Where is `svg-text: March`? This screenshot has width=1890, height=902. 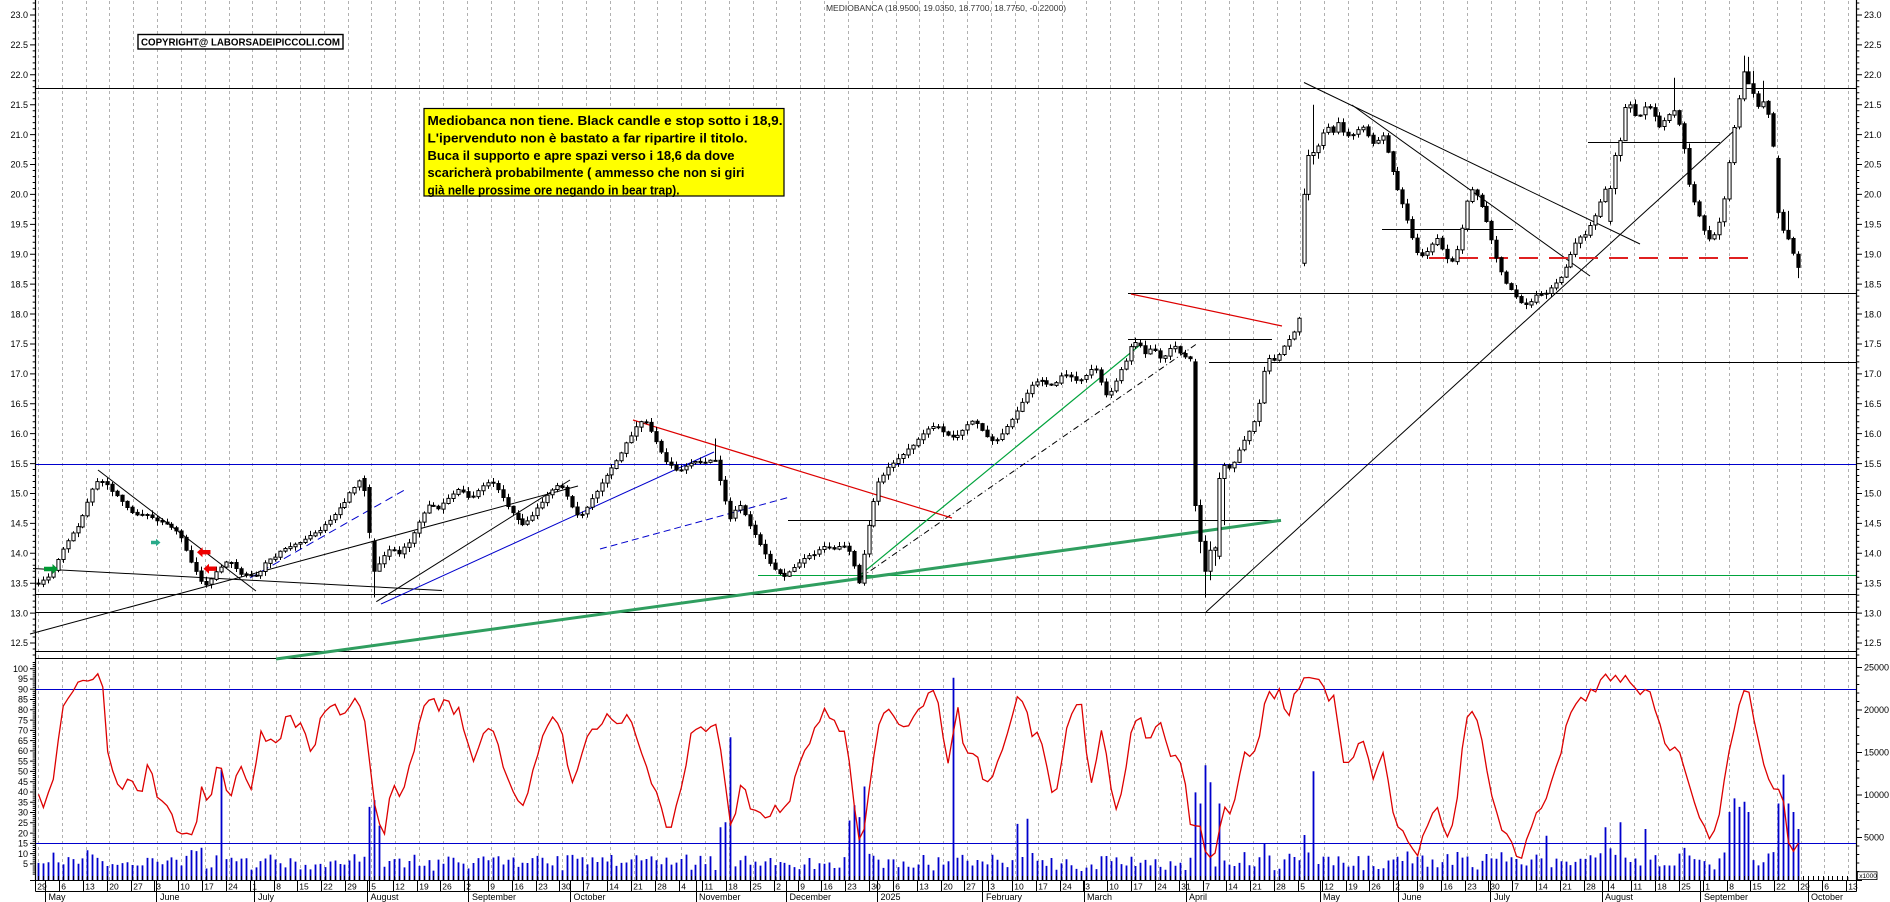 svg-text: March is located at coordinates (1099, 897).